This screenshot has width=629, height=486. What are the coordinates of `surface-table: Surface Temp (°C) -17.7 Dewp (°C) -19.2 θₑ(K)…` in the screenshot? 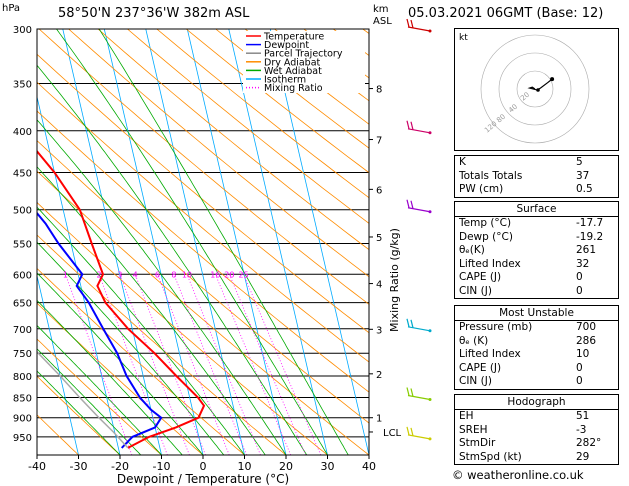 It's located at (536, 250).